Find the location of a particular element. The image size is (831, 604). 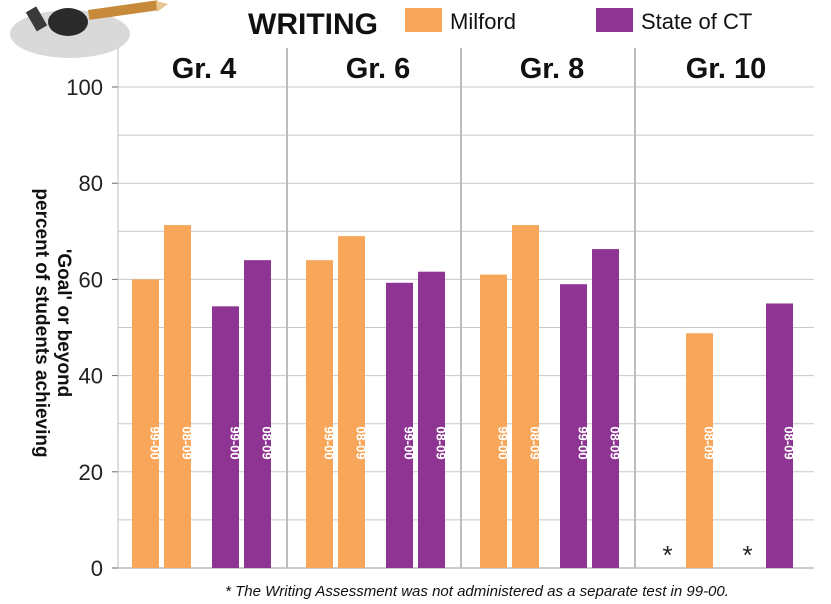

grade-label: Gr. 4 is located at coordinates (204, 69).